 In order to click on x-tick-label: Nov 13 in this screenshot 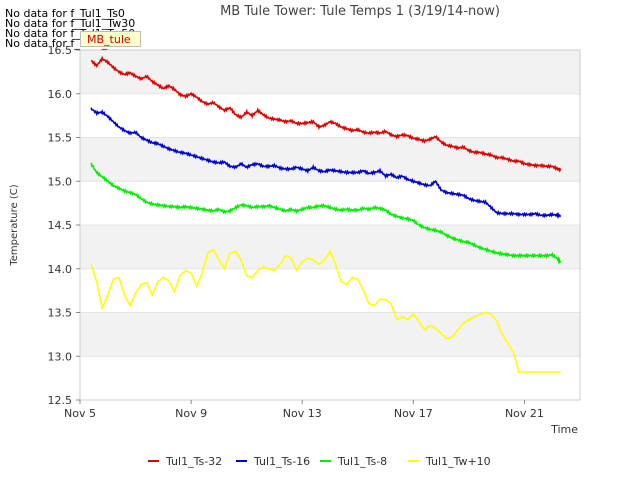, I will do `click(302, 413)`.